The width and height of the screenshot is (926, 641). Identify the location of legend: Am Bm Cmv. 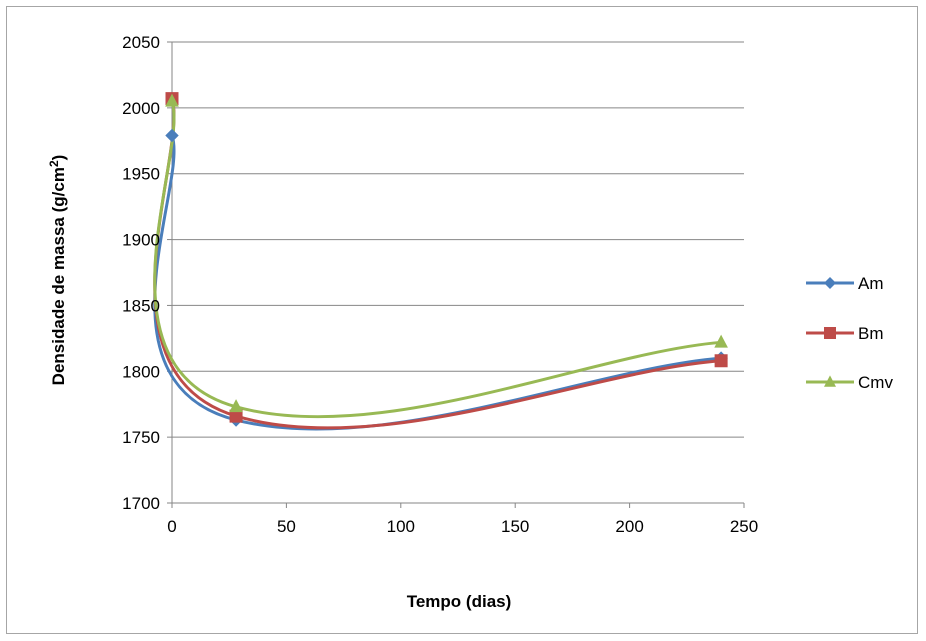
(849, 333).